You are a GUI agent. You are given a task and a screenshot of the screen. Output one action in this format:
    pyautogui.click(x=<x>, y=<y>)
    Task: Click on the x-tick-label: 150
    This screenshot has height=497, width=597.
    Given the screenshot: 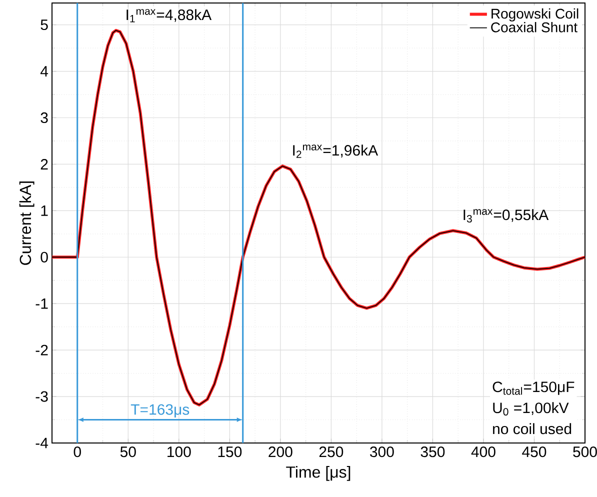 What is the action you would take?
    pyautogui.click(x=230, y=452)
    